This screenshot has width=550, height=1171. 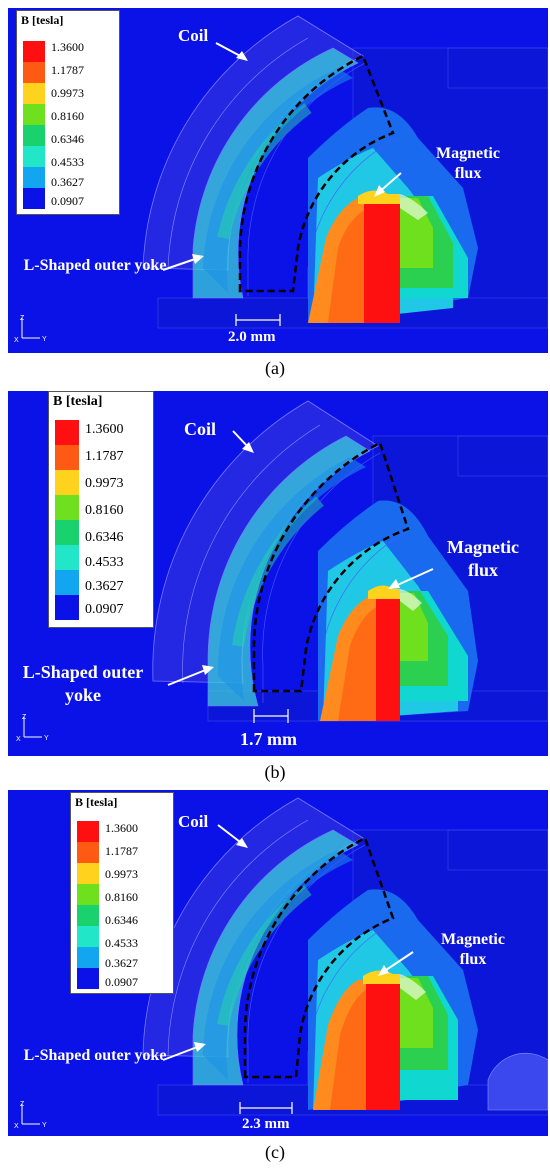 I want to click on dimension-label: 2.0 mm, so click(x=252, y=337).